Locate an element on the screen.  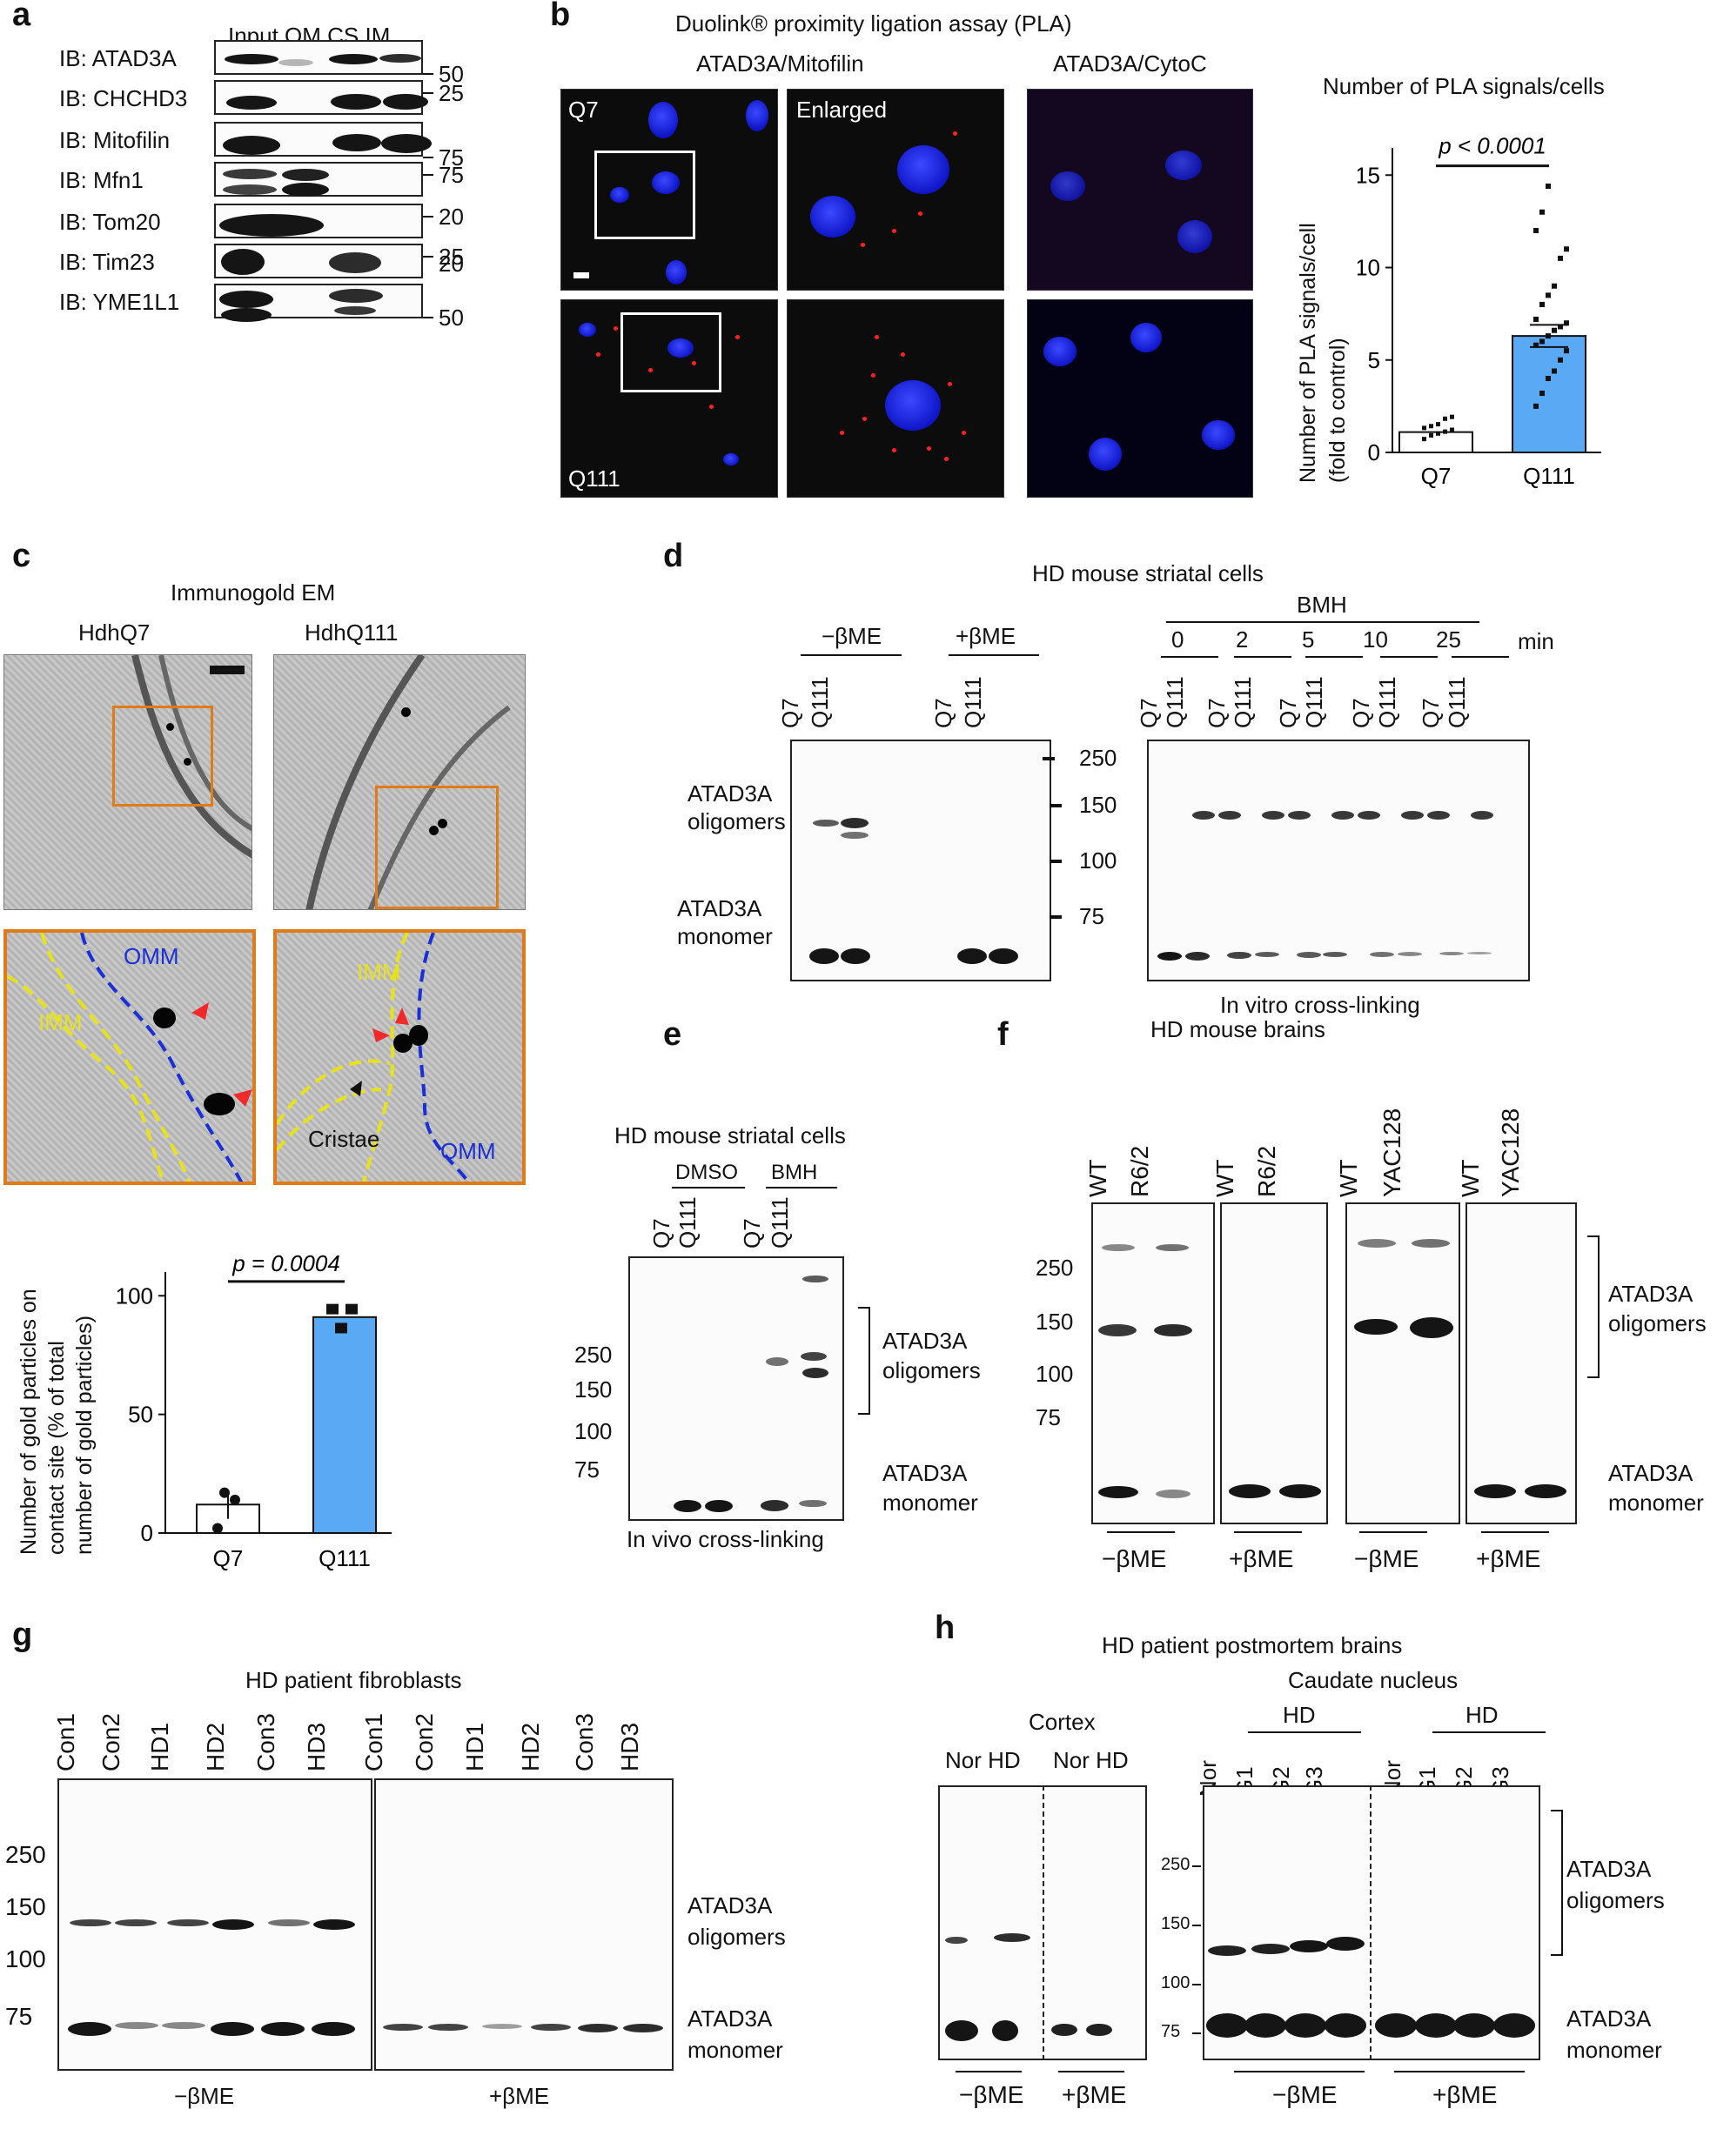
x-tick-label: Q7 is located at coordinates (1436, 476).